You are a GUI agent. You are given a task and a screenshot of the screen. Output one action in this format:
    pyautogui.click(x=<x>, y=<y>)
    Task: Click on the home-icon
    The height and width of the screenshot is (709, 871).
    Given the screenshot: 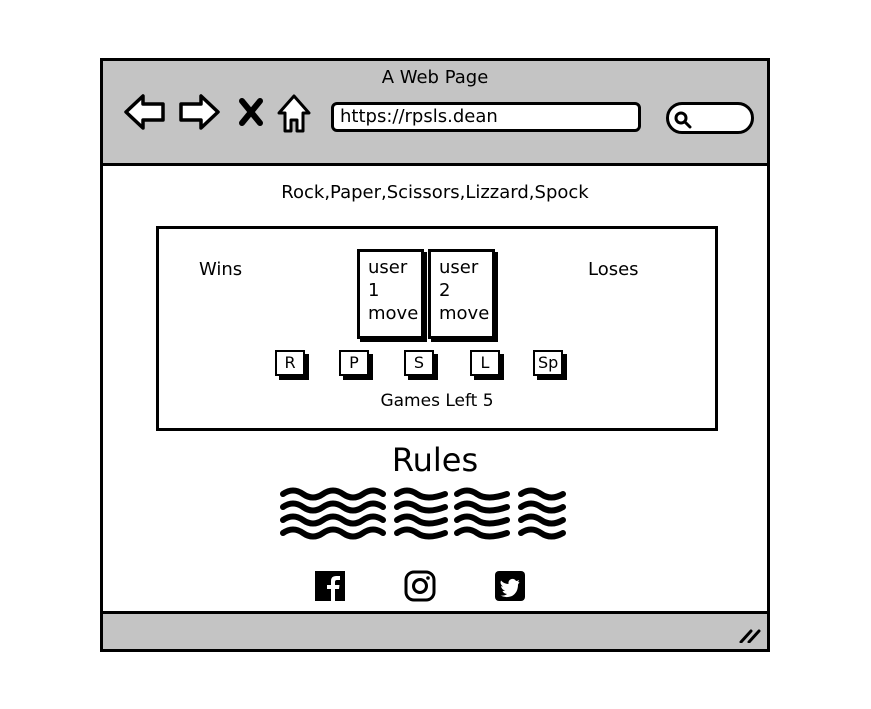 What is the action you would take?
    pyautogui.click(x=294, y=114)
    